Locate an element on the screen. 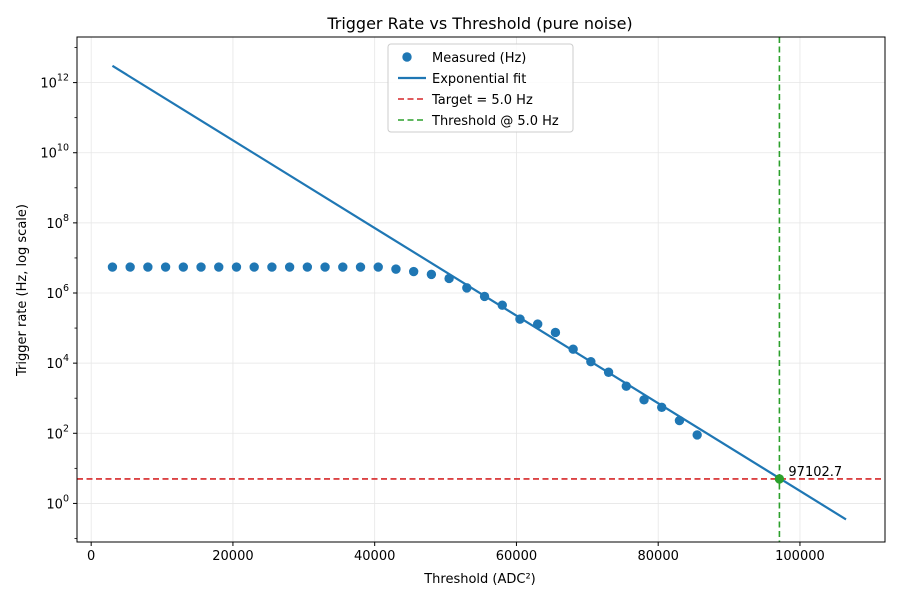 The image size is (900, 600). y-tick-label: 10⁴ is located at coordinates (57, 362).